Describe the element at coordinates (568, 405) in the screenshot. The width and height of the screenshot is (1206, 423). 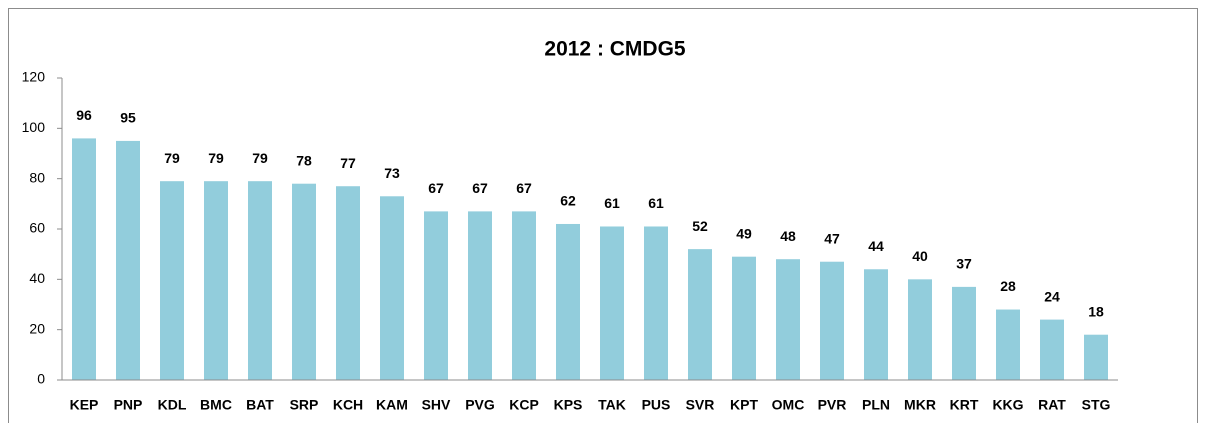
I see `x-tick-label: KPS` at that location.